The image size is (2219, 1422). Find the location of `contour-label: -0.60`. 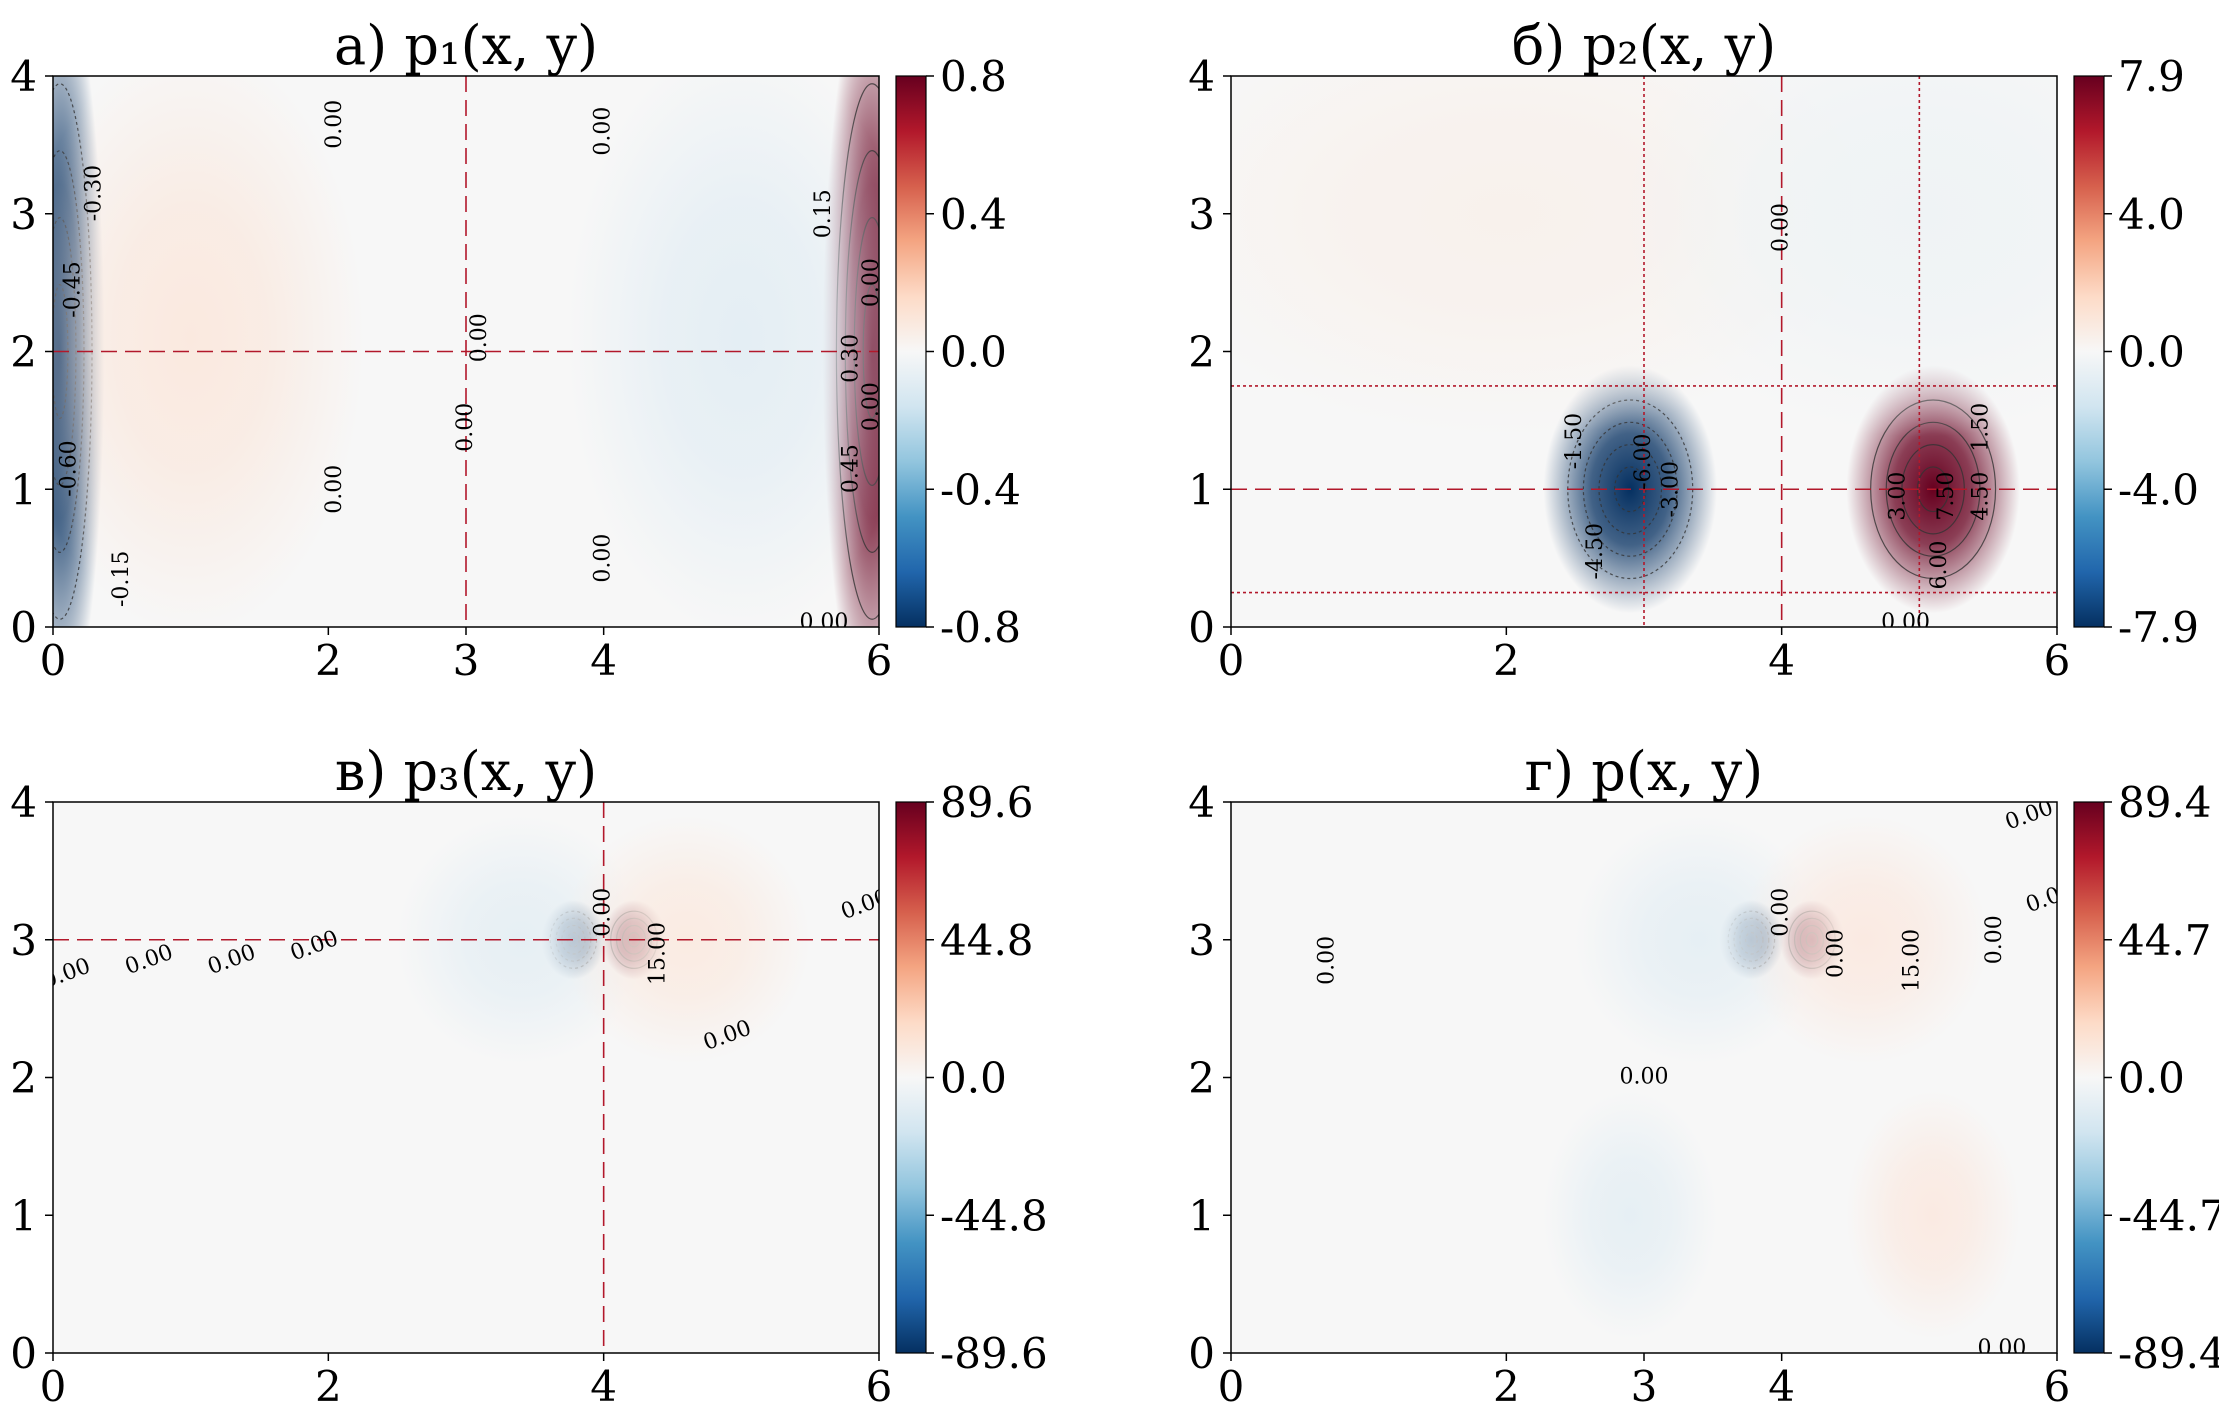

contour-label: -0.60 is located at coordinates (69, 468).